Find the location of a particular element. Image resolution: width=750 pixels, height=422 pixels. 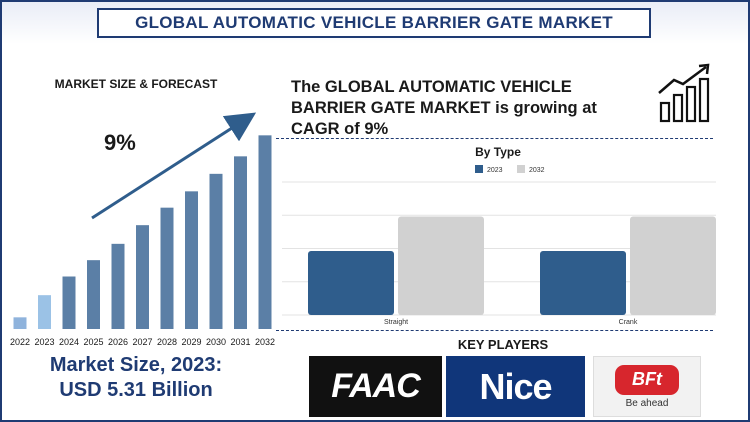

forecast-bar-2031 is located at coordinates (240, 242).